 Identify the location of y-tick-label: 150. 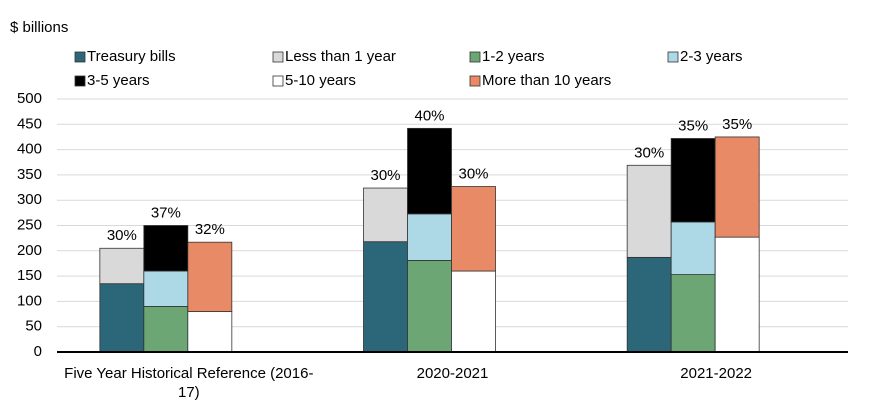
(29, 275).